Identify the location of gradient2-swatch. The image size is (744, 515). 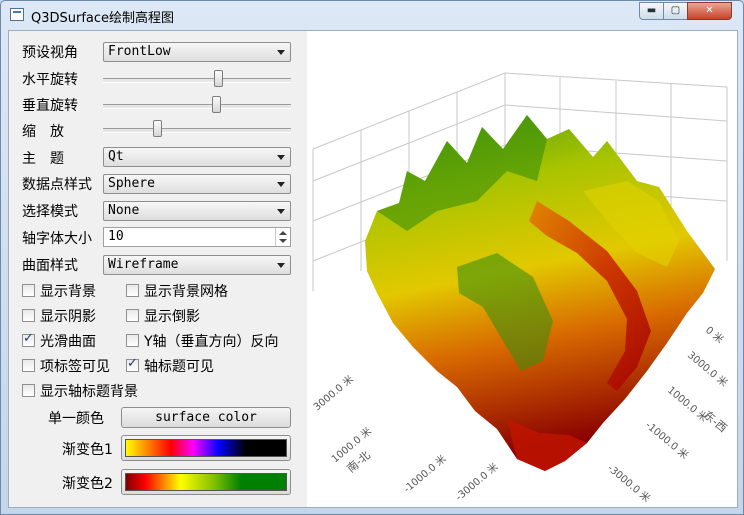
(206, 482).